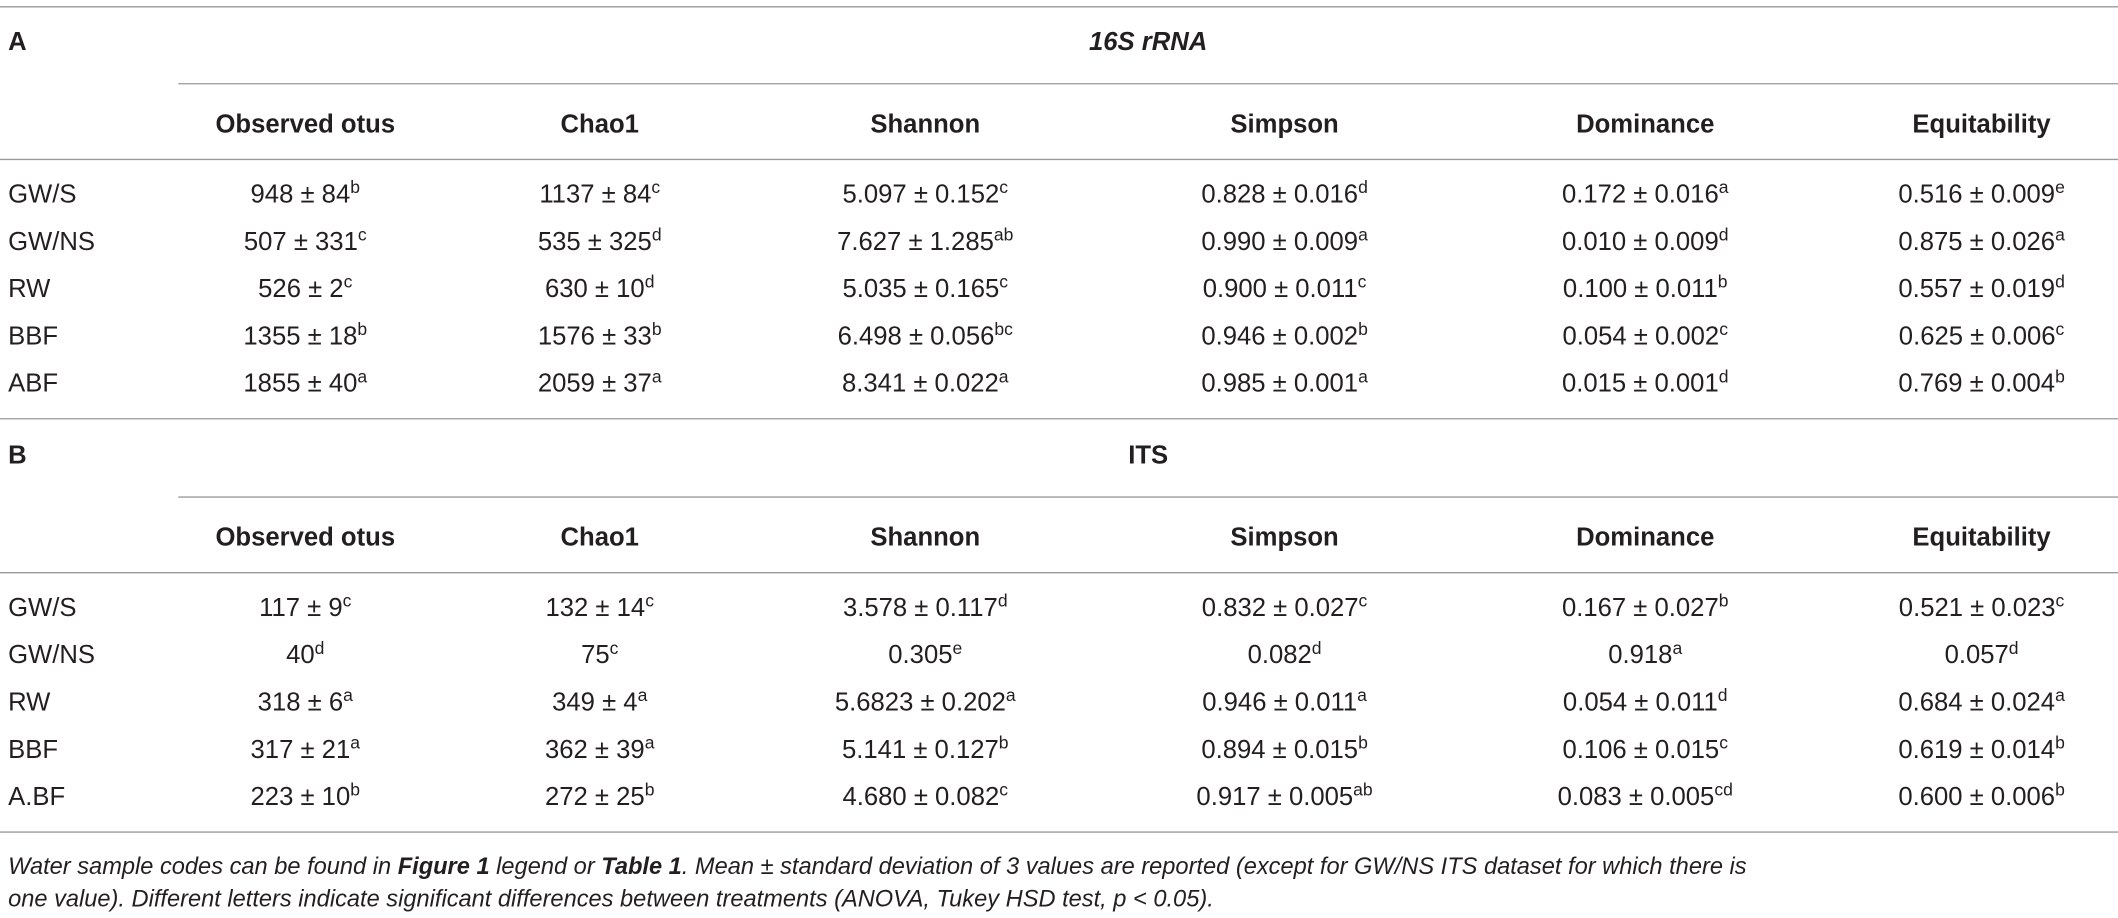 Image resolution: width=2118 pixels, height=918 pixels. I want to click on table-cell: 630 ± 10d, so click(599, 287).